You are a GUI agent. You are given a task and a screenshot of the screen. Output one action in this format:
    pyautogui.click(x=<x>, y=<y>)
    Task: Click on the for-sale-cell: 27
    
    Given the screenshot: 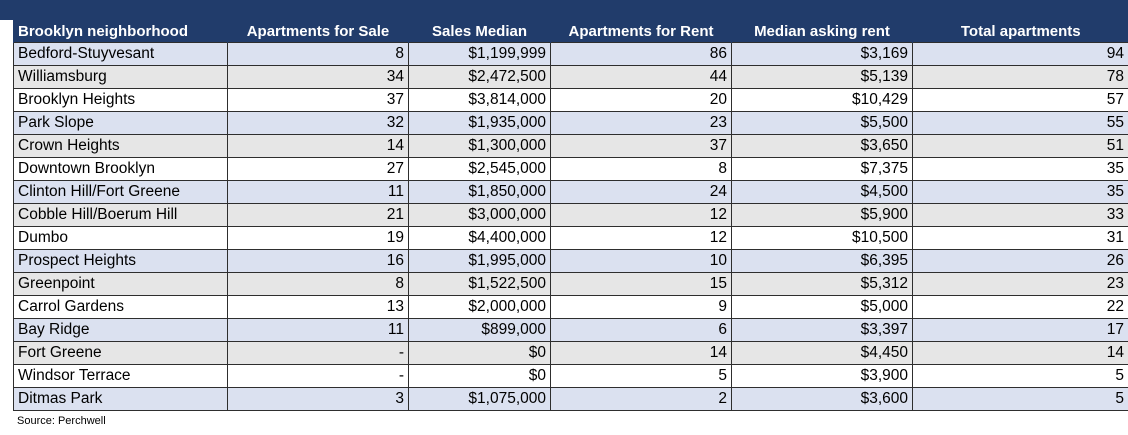 What is the action you would take?
    pyautogui.click(x=318, y=169)
    